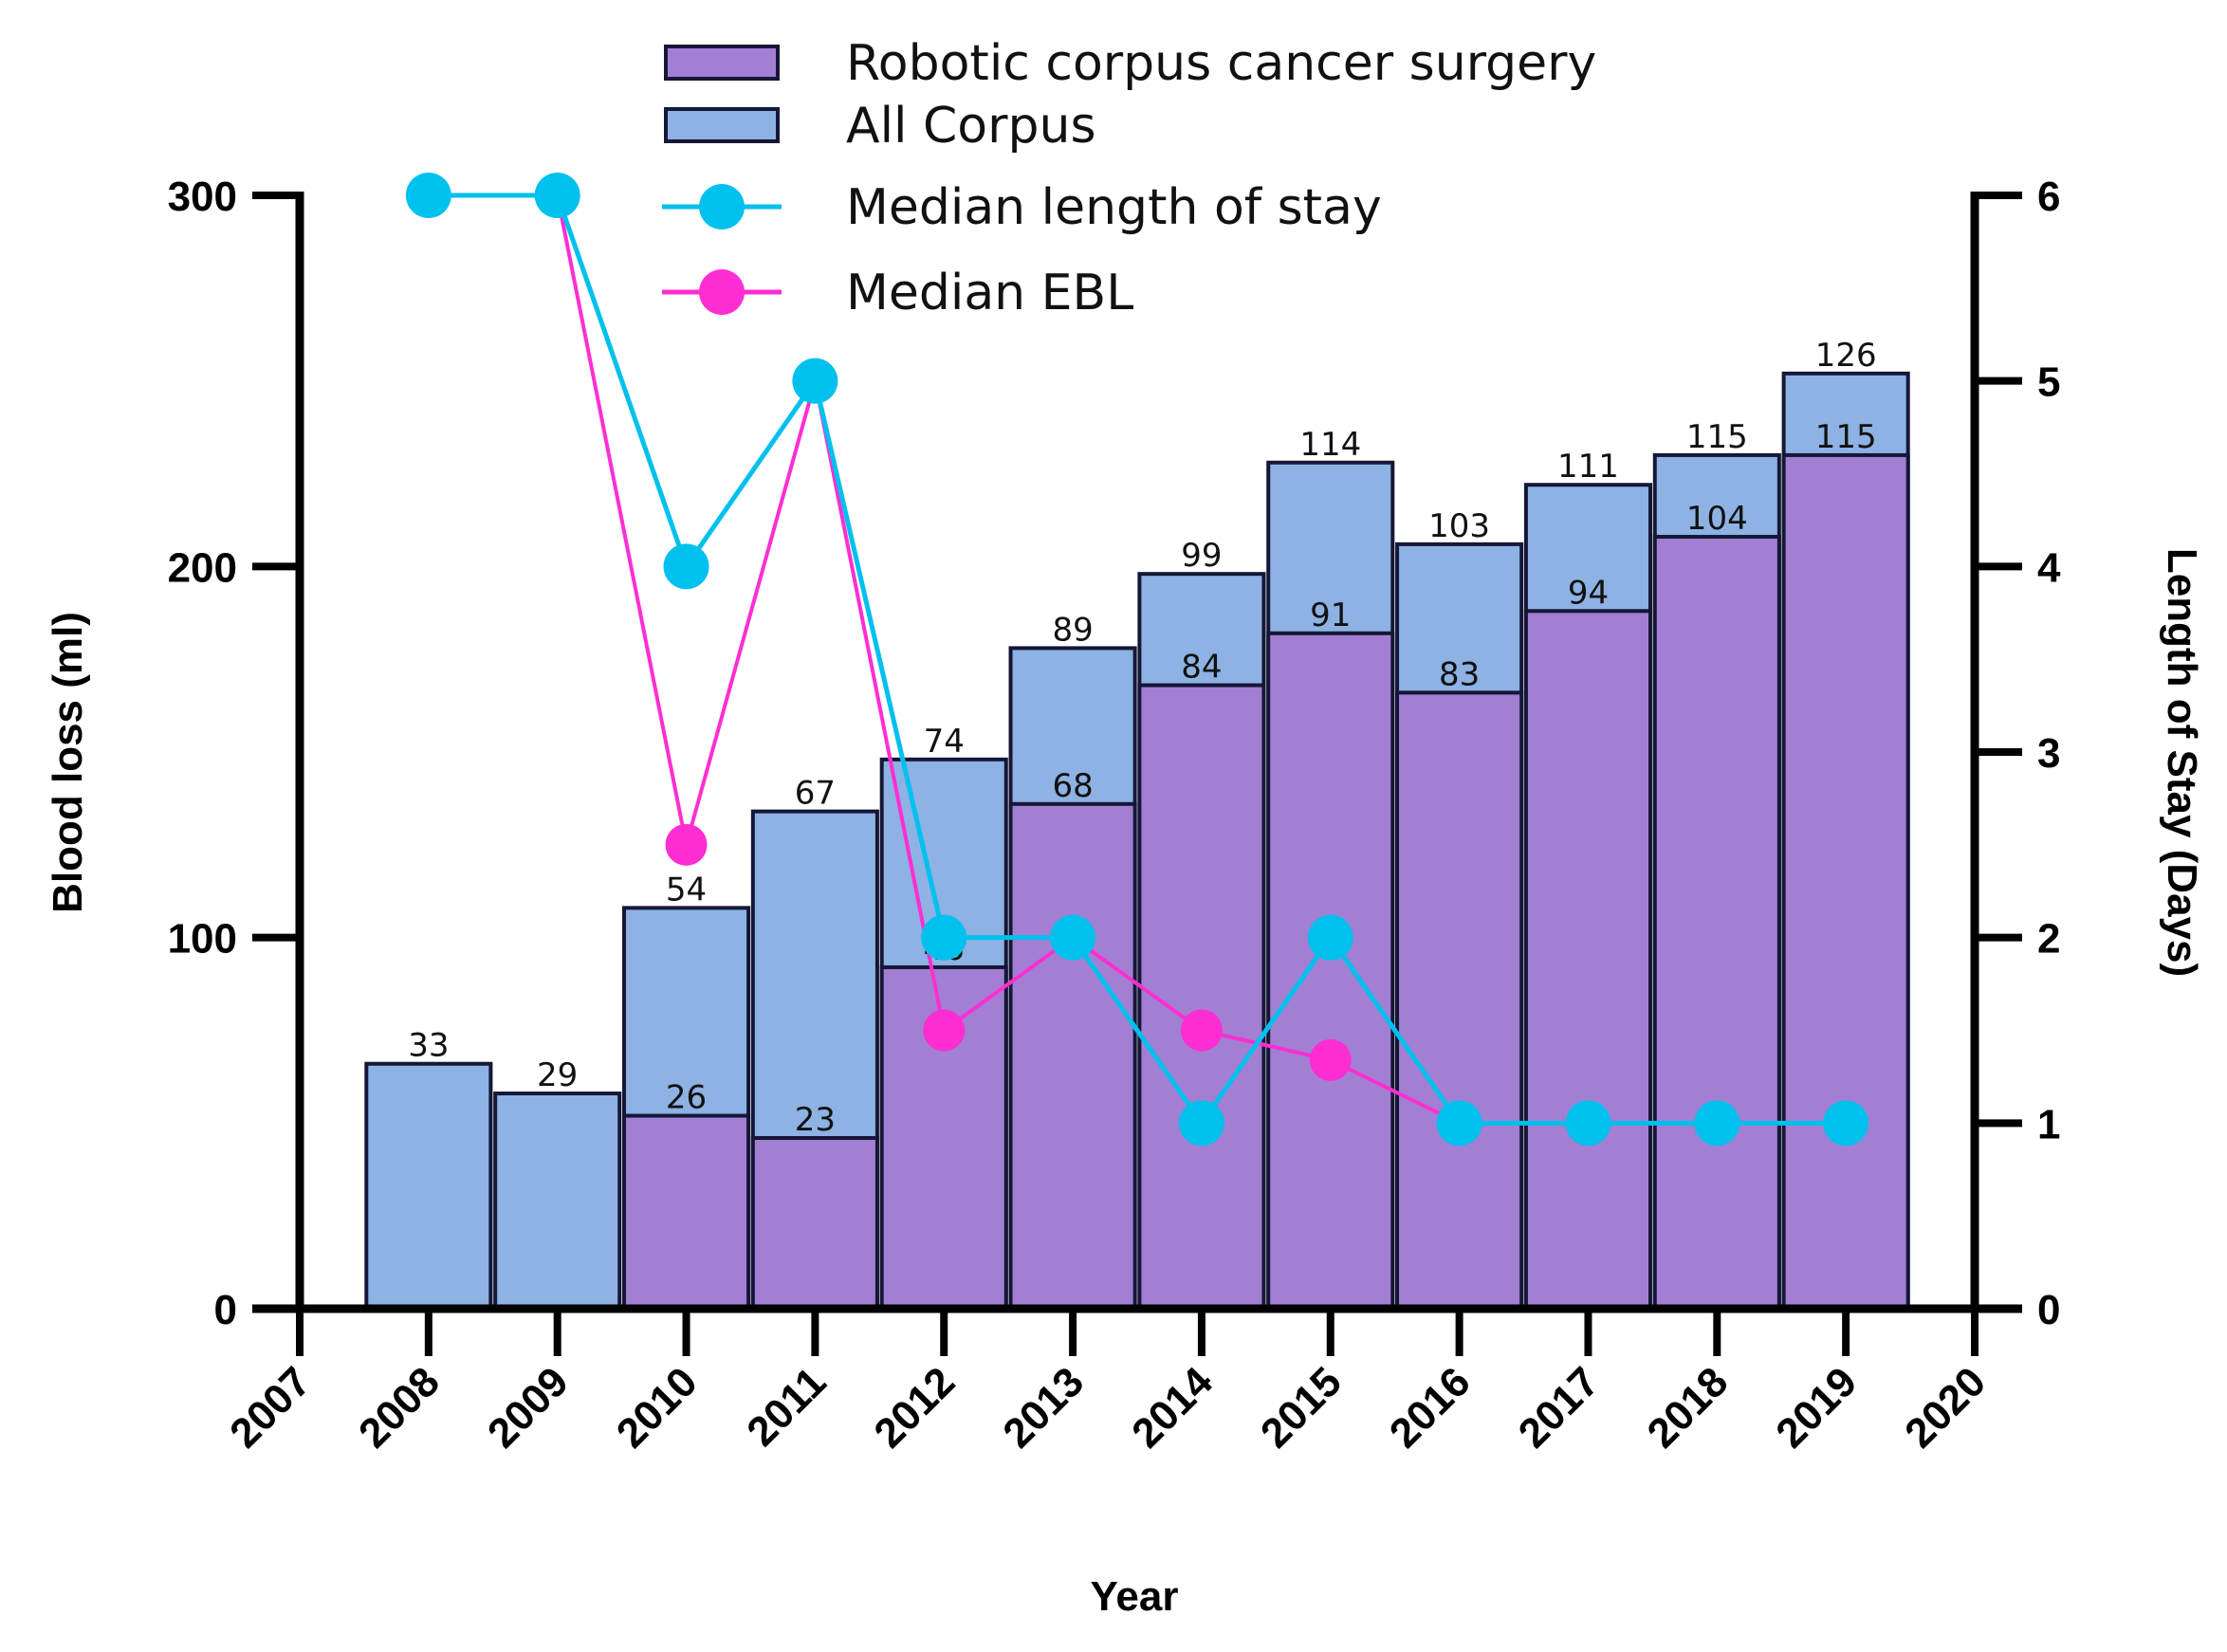  Describe the element at coordinates (1301, 1407) in the screenshot. I see `x-tick-label: 2015` at that location.